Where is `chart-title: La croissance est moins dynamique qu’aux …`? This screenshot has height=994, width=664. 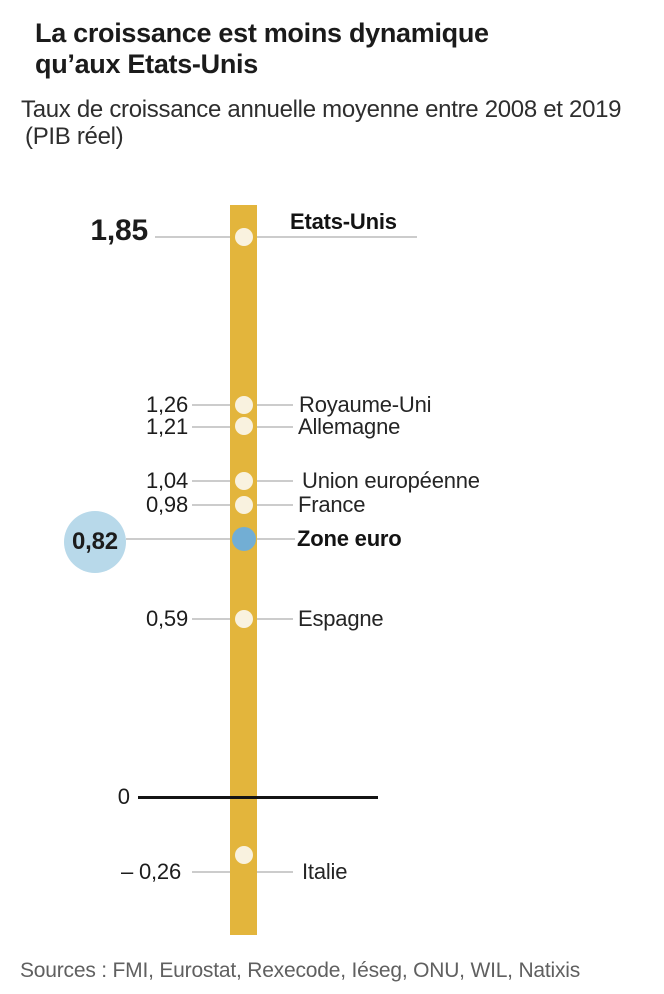
chart-title: La croissance est moins dynamique qu’aux … is located at coordinates (335, 49).